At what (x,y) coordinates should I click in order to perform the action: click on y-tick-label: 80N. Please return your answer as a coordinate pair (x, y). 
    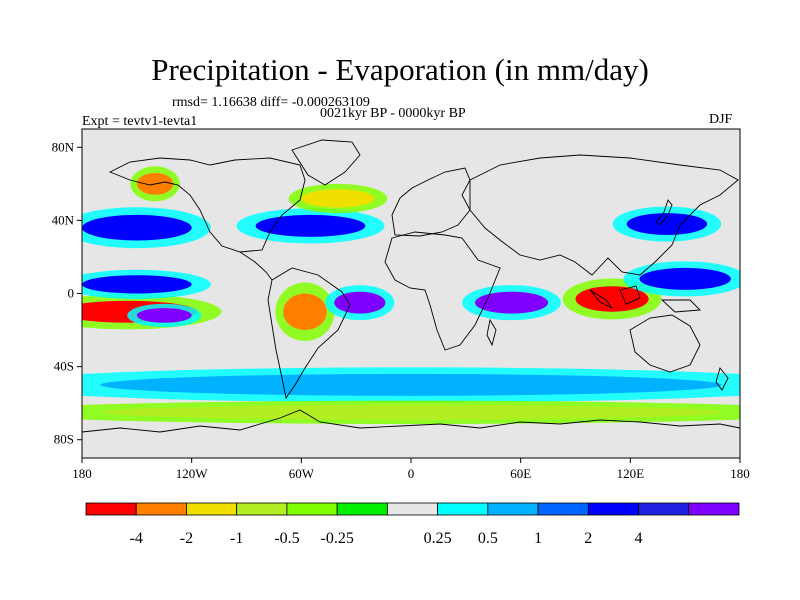
    Looking at the image, I should click on (63, 146).